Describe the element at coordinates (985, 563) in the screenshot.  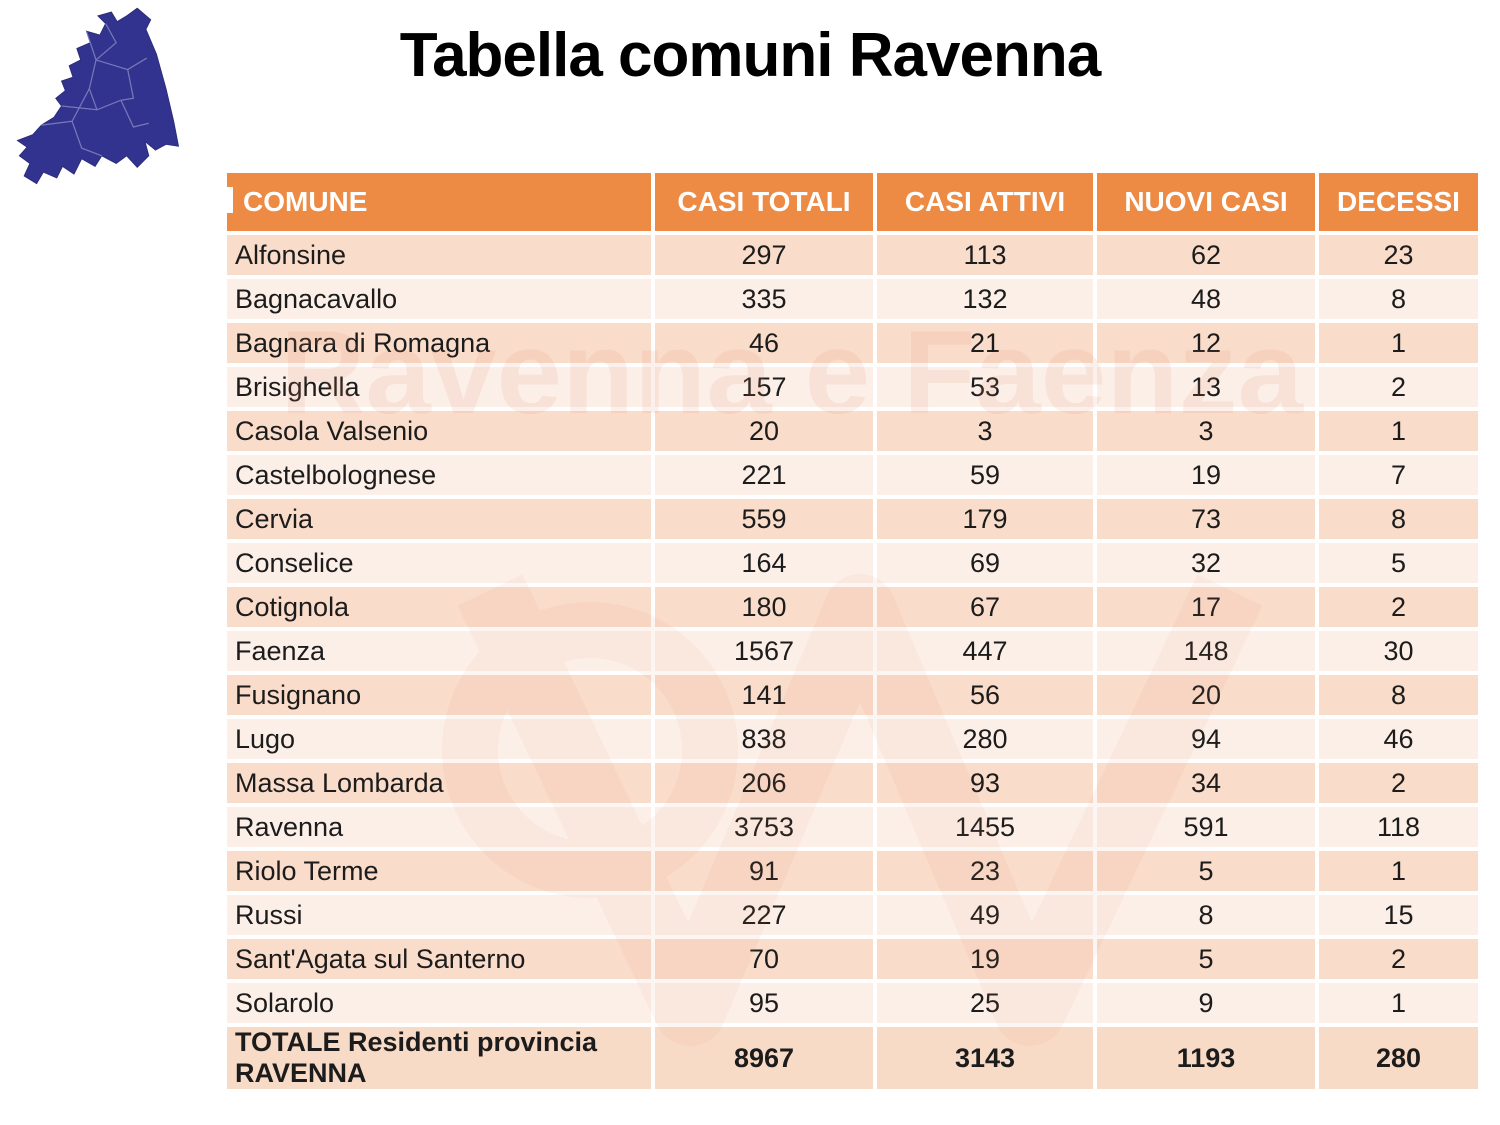
I see `value-cell: 69` at that location.